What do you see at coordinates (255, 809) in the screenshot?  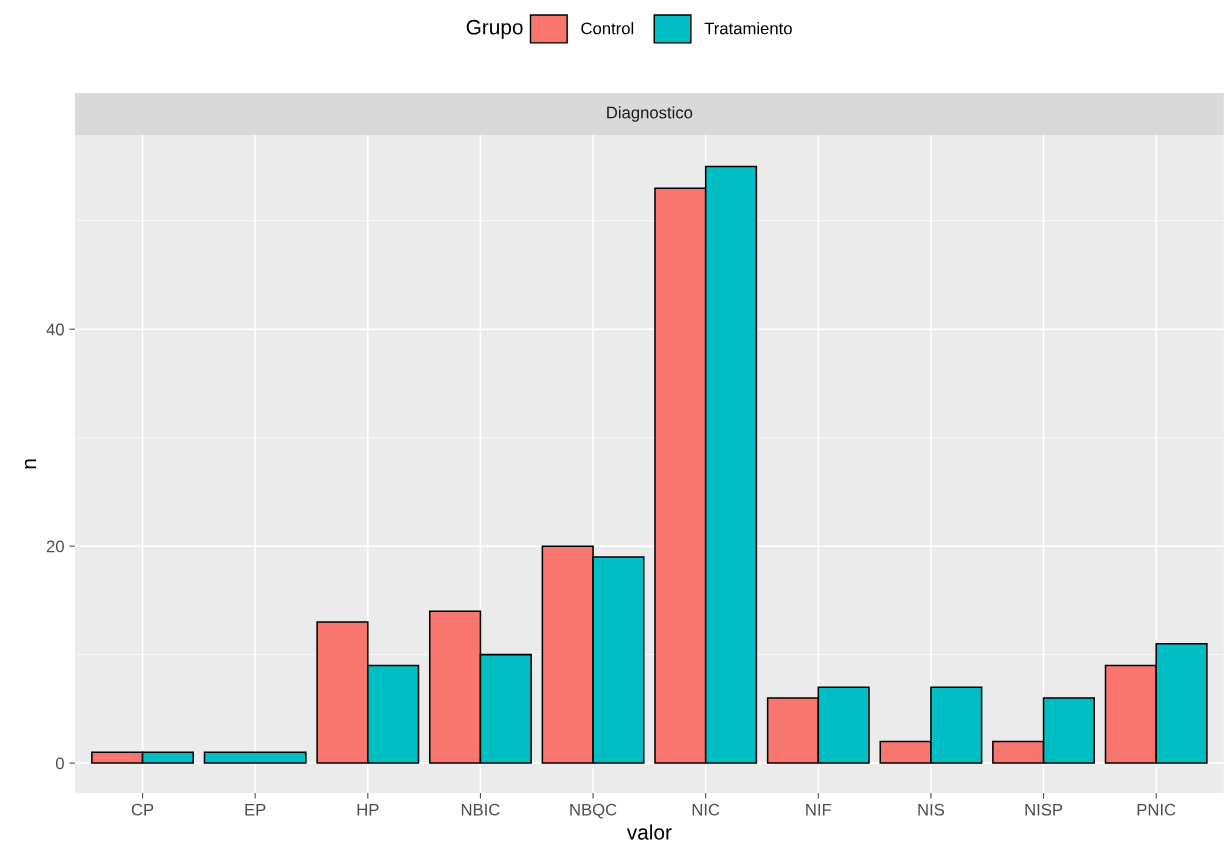 I see `x-tick-label: EP` at bounding box center [255, 809].